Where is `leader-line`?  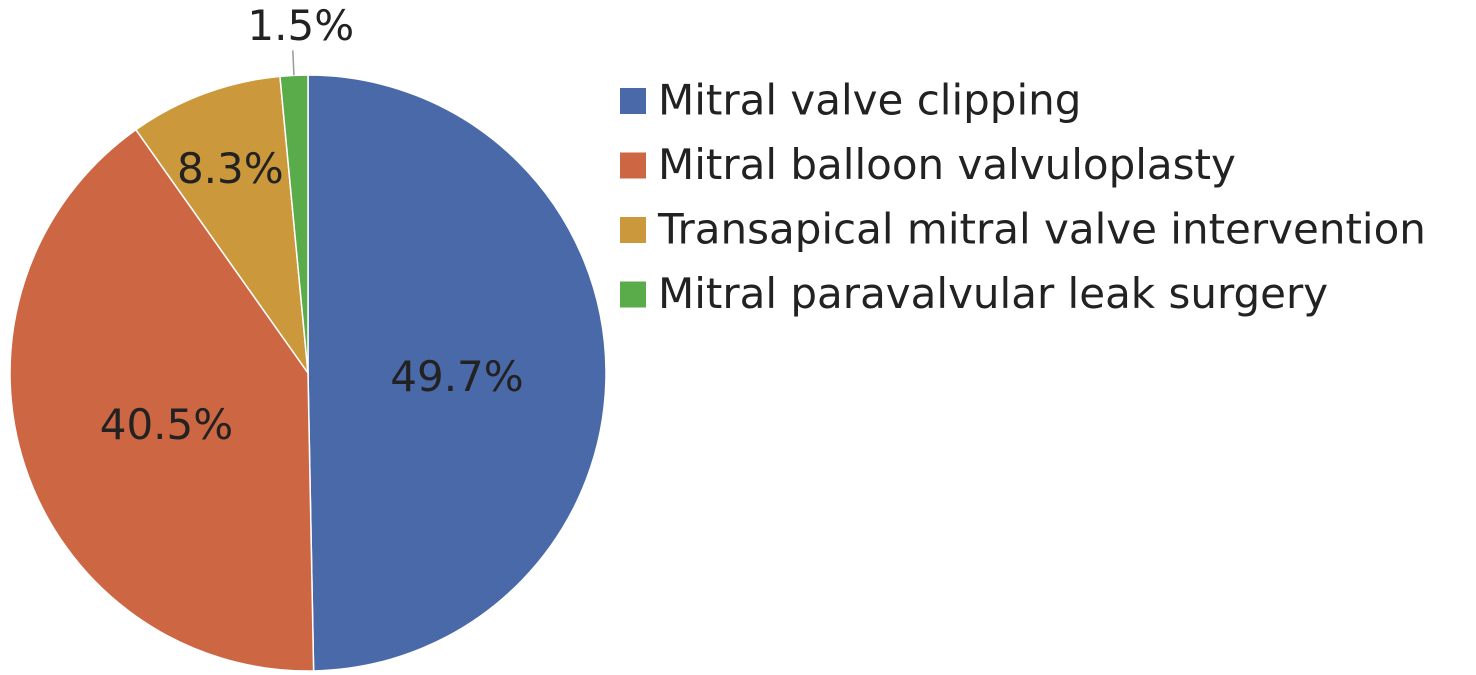 leader-line is located at coordinates (293, 63).